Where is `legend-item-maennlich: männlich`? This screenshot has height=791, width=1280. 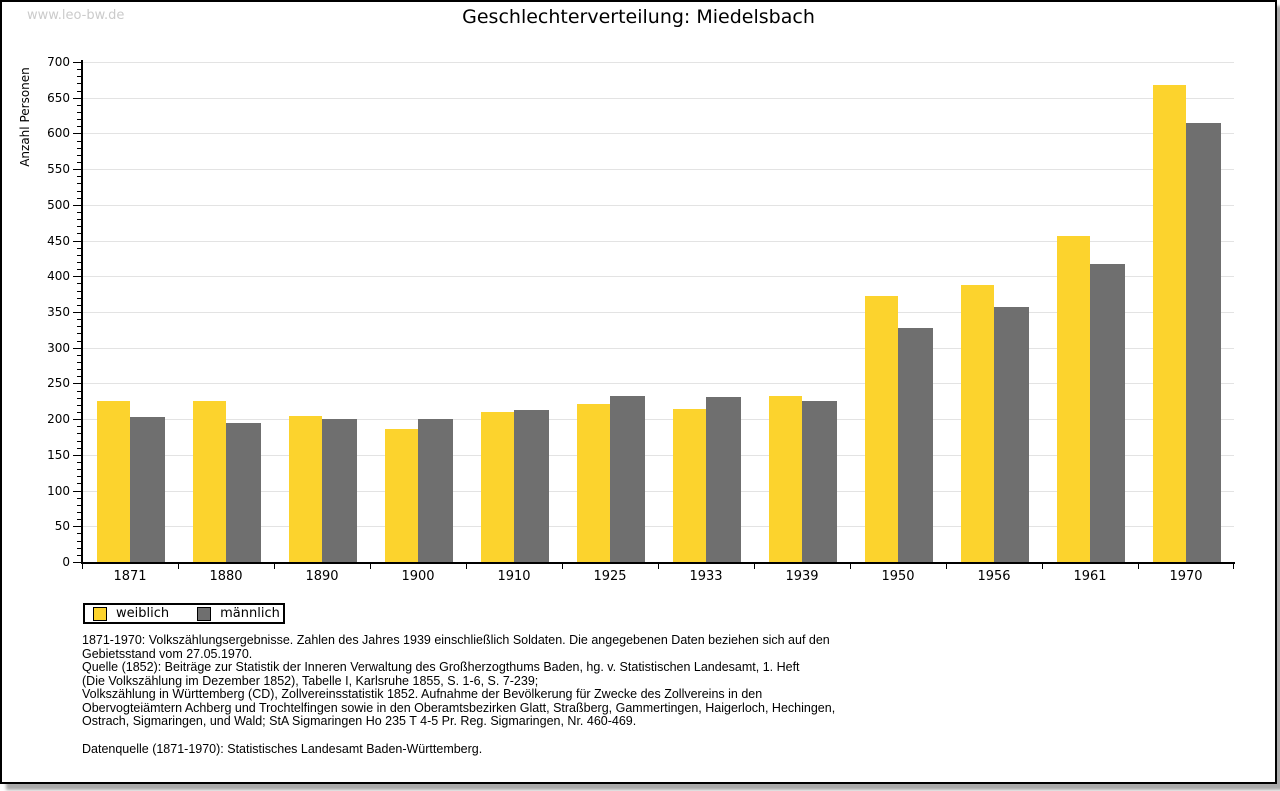
legend-item-maennlich: männlich is located at coordinates (238, 613).